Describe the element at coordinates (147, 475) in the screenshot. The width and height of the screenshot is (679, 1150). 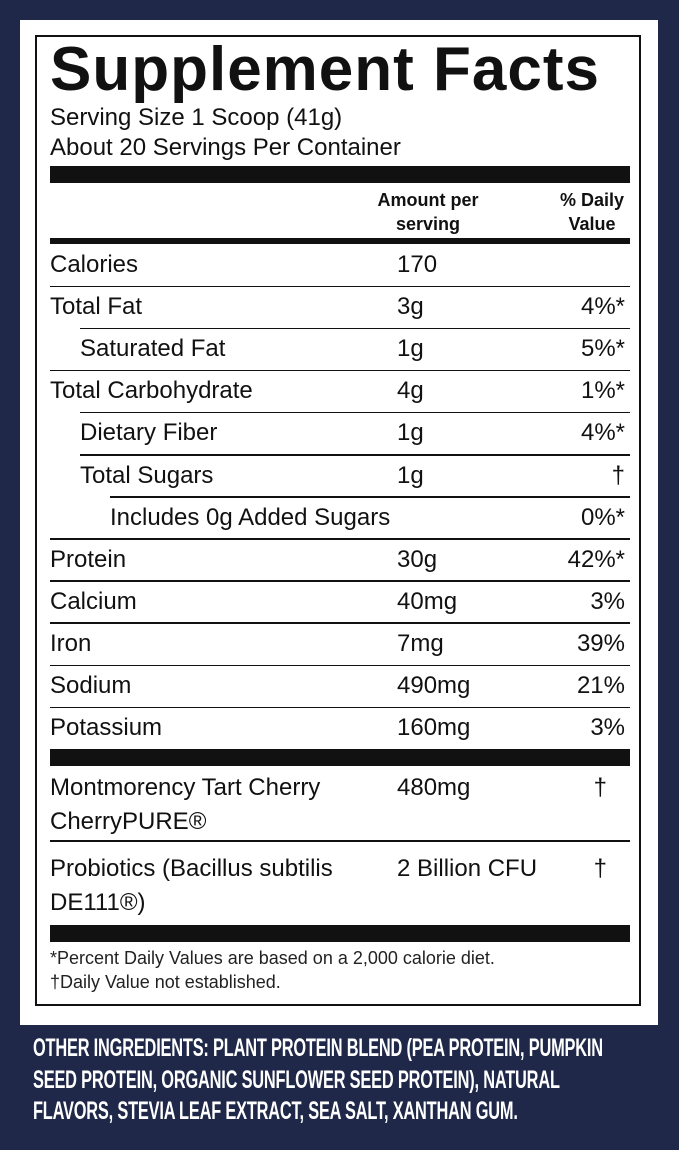
I see `nutrient-name: Total Sugars` at that location.